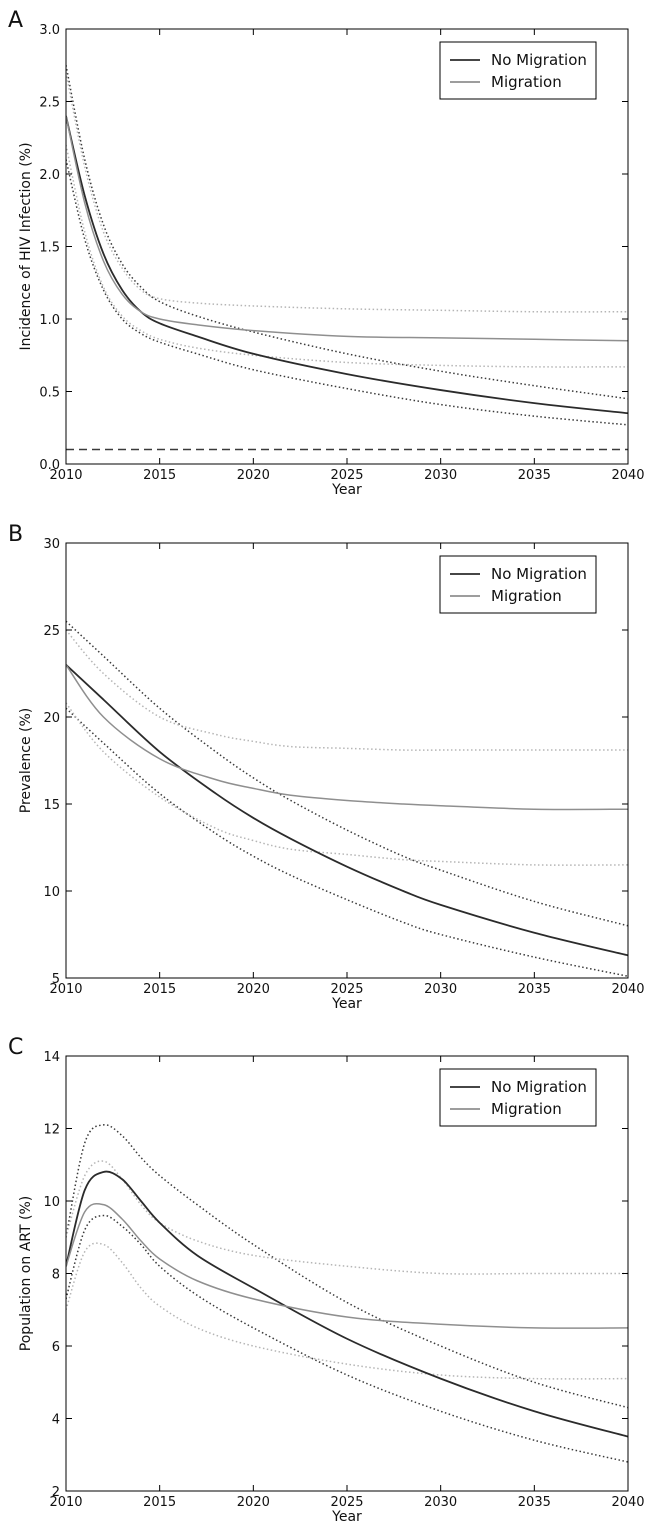  Describe the element at coordinates (51, 544) in the screenshot. I see `y-tick-label: 30` at that location.